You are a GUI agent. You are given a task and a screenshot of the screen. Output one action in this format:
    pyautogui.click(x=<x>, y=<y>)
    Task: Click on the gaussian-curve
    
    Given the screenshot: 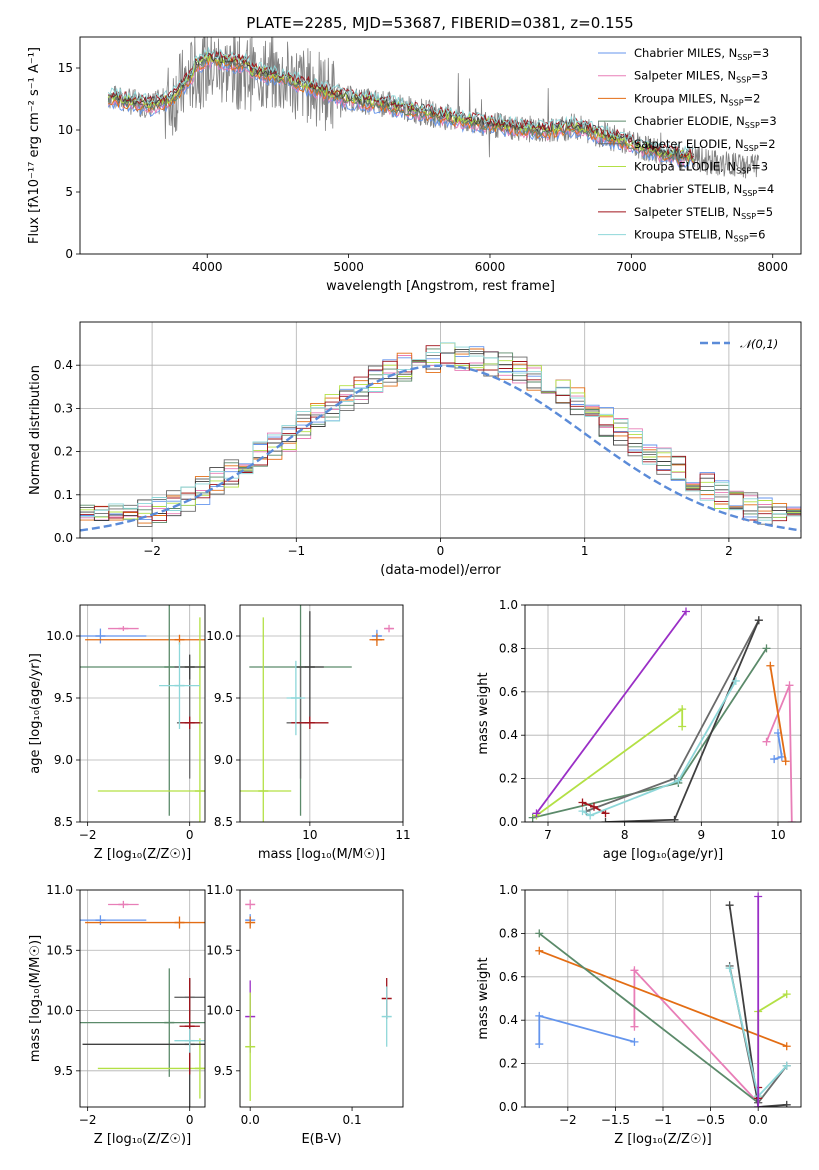 What is the action you would take?
    pyautogui.click(x=440, y=448)
    